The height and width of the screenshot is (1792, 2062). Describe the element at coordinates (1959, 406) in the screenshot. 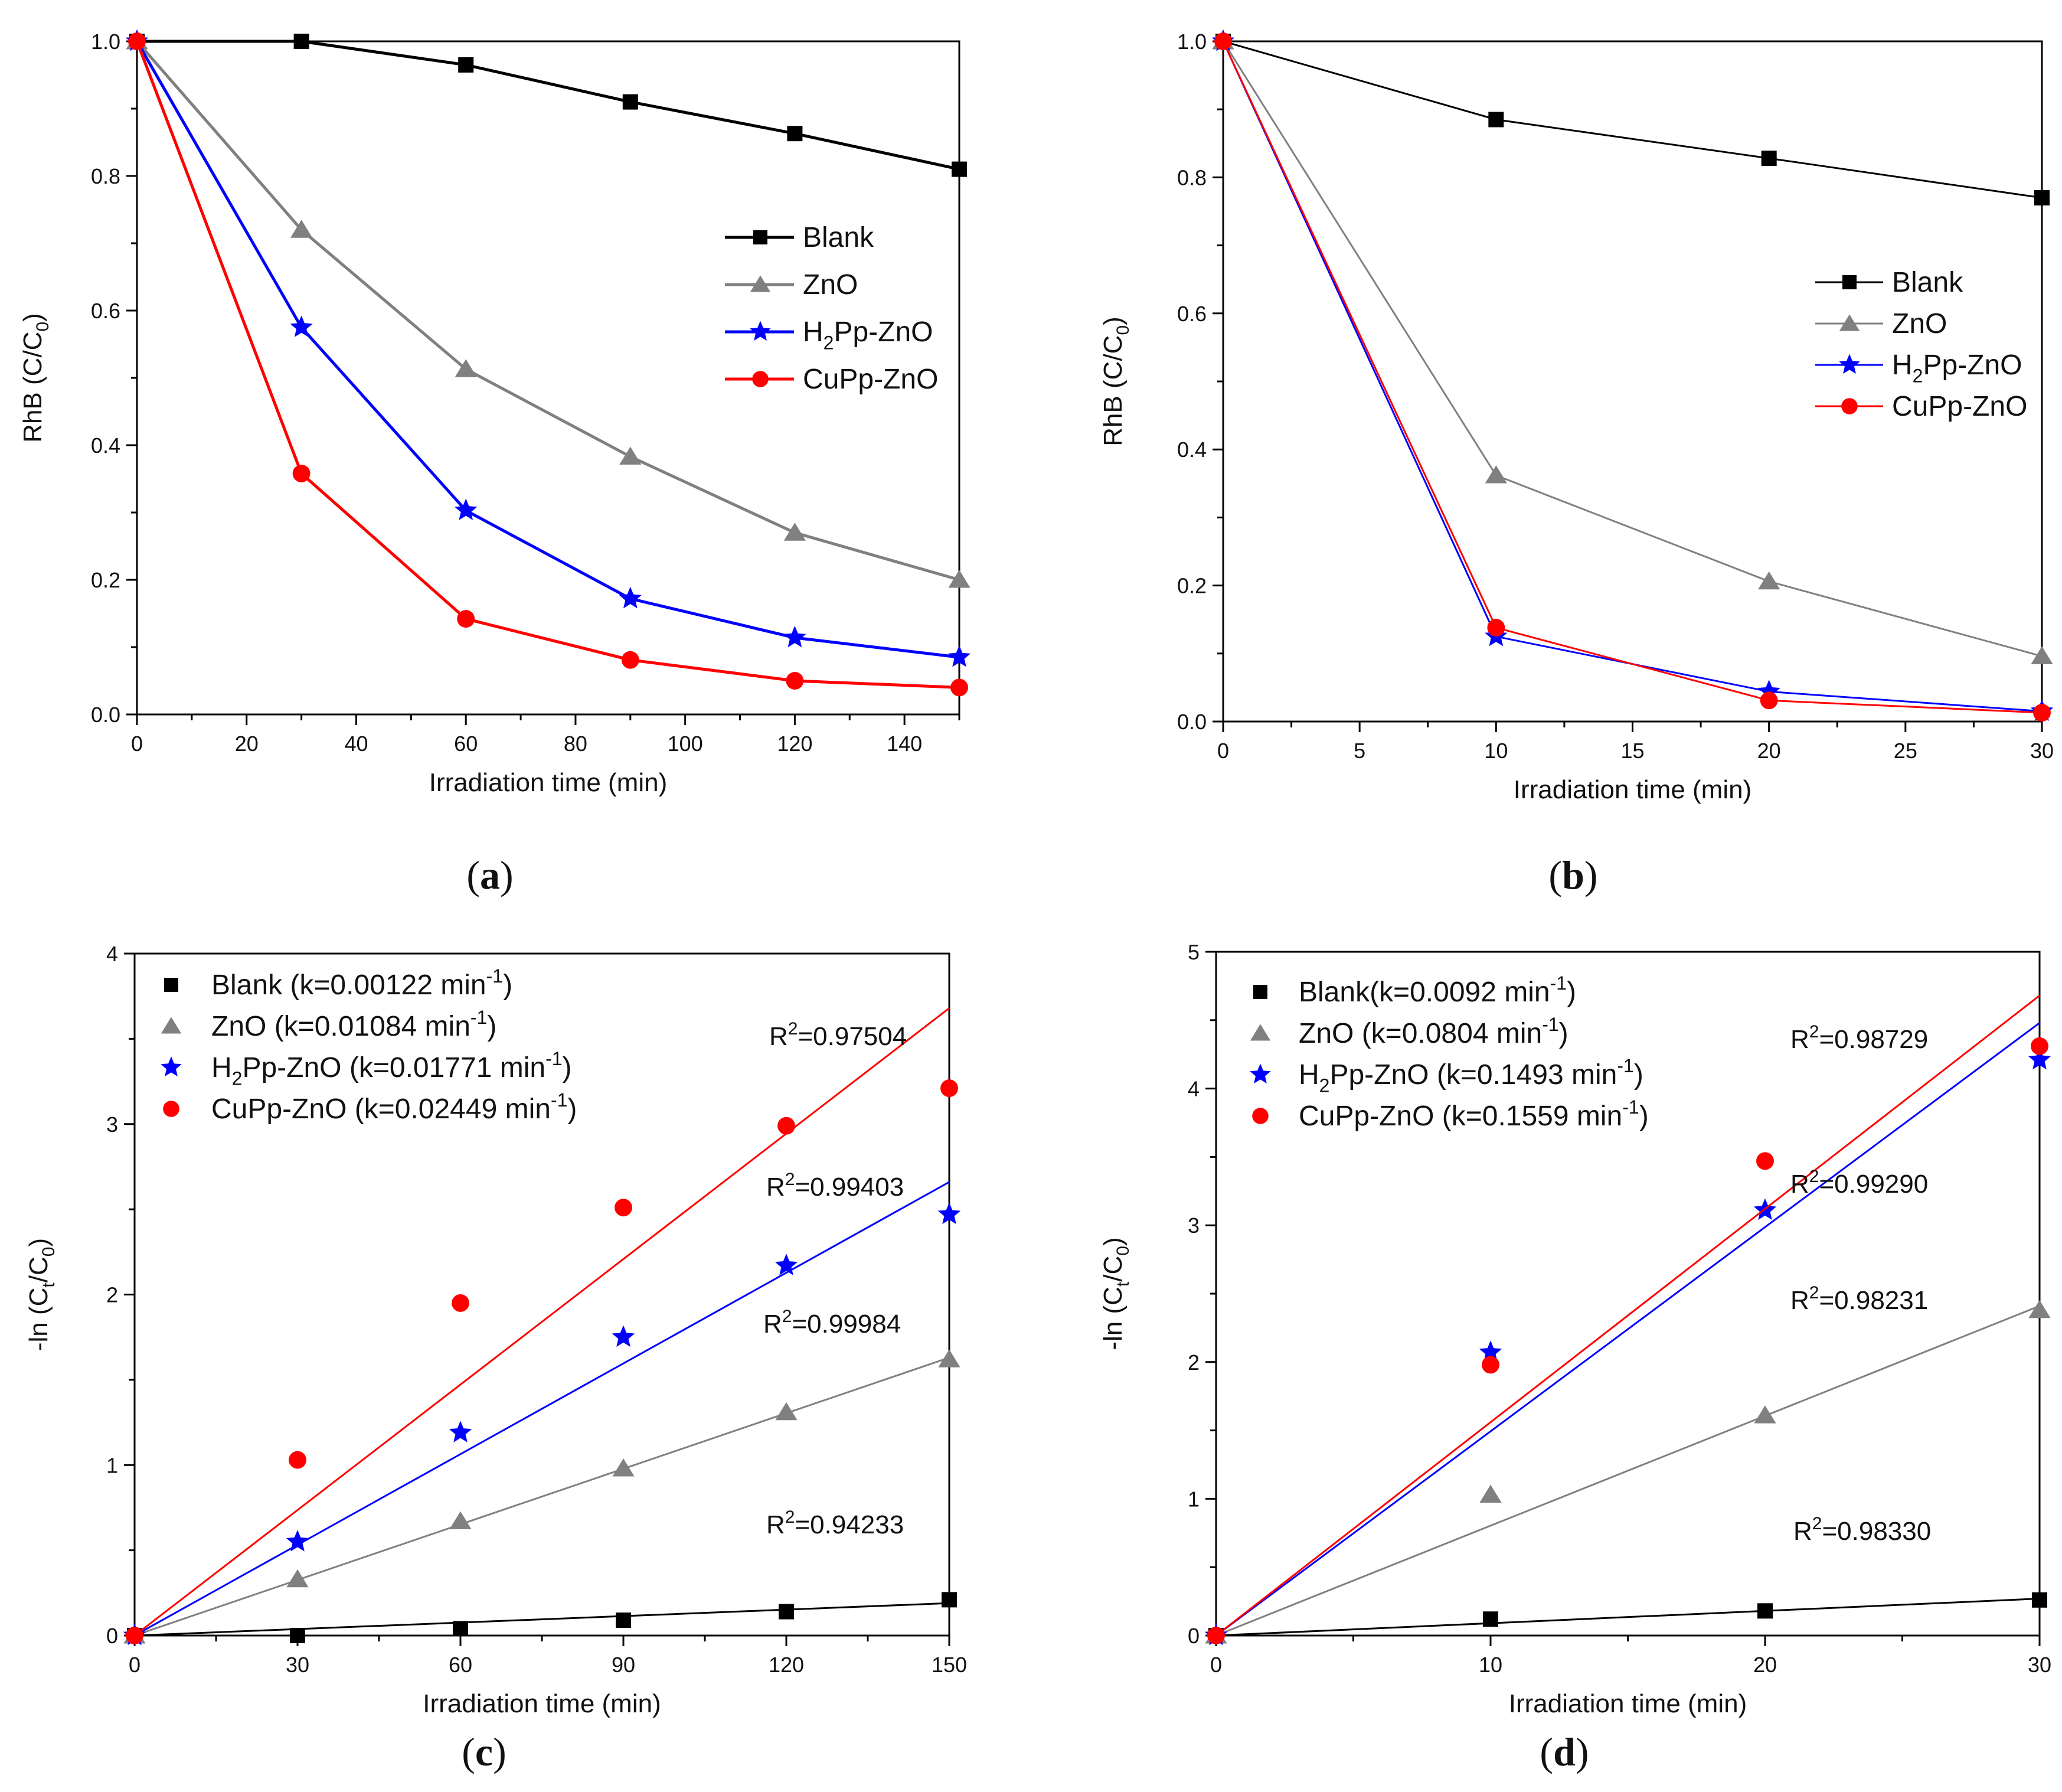

I see `legend-label: CuPp-ZnO` at that location.